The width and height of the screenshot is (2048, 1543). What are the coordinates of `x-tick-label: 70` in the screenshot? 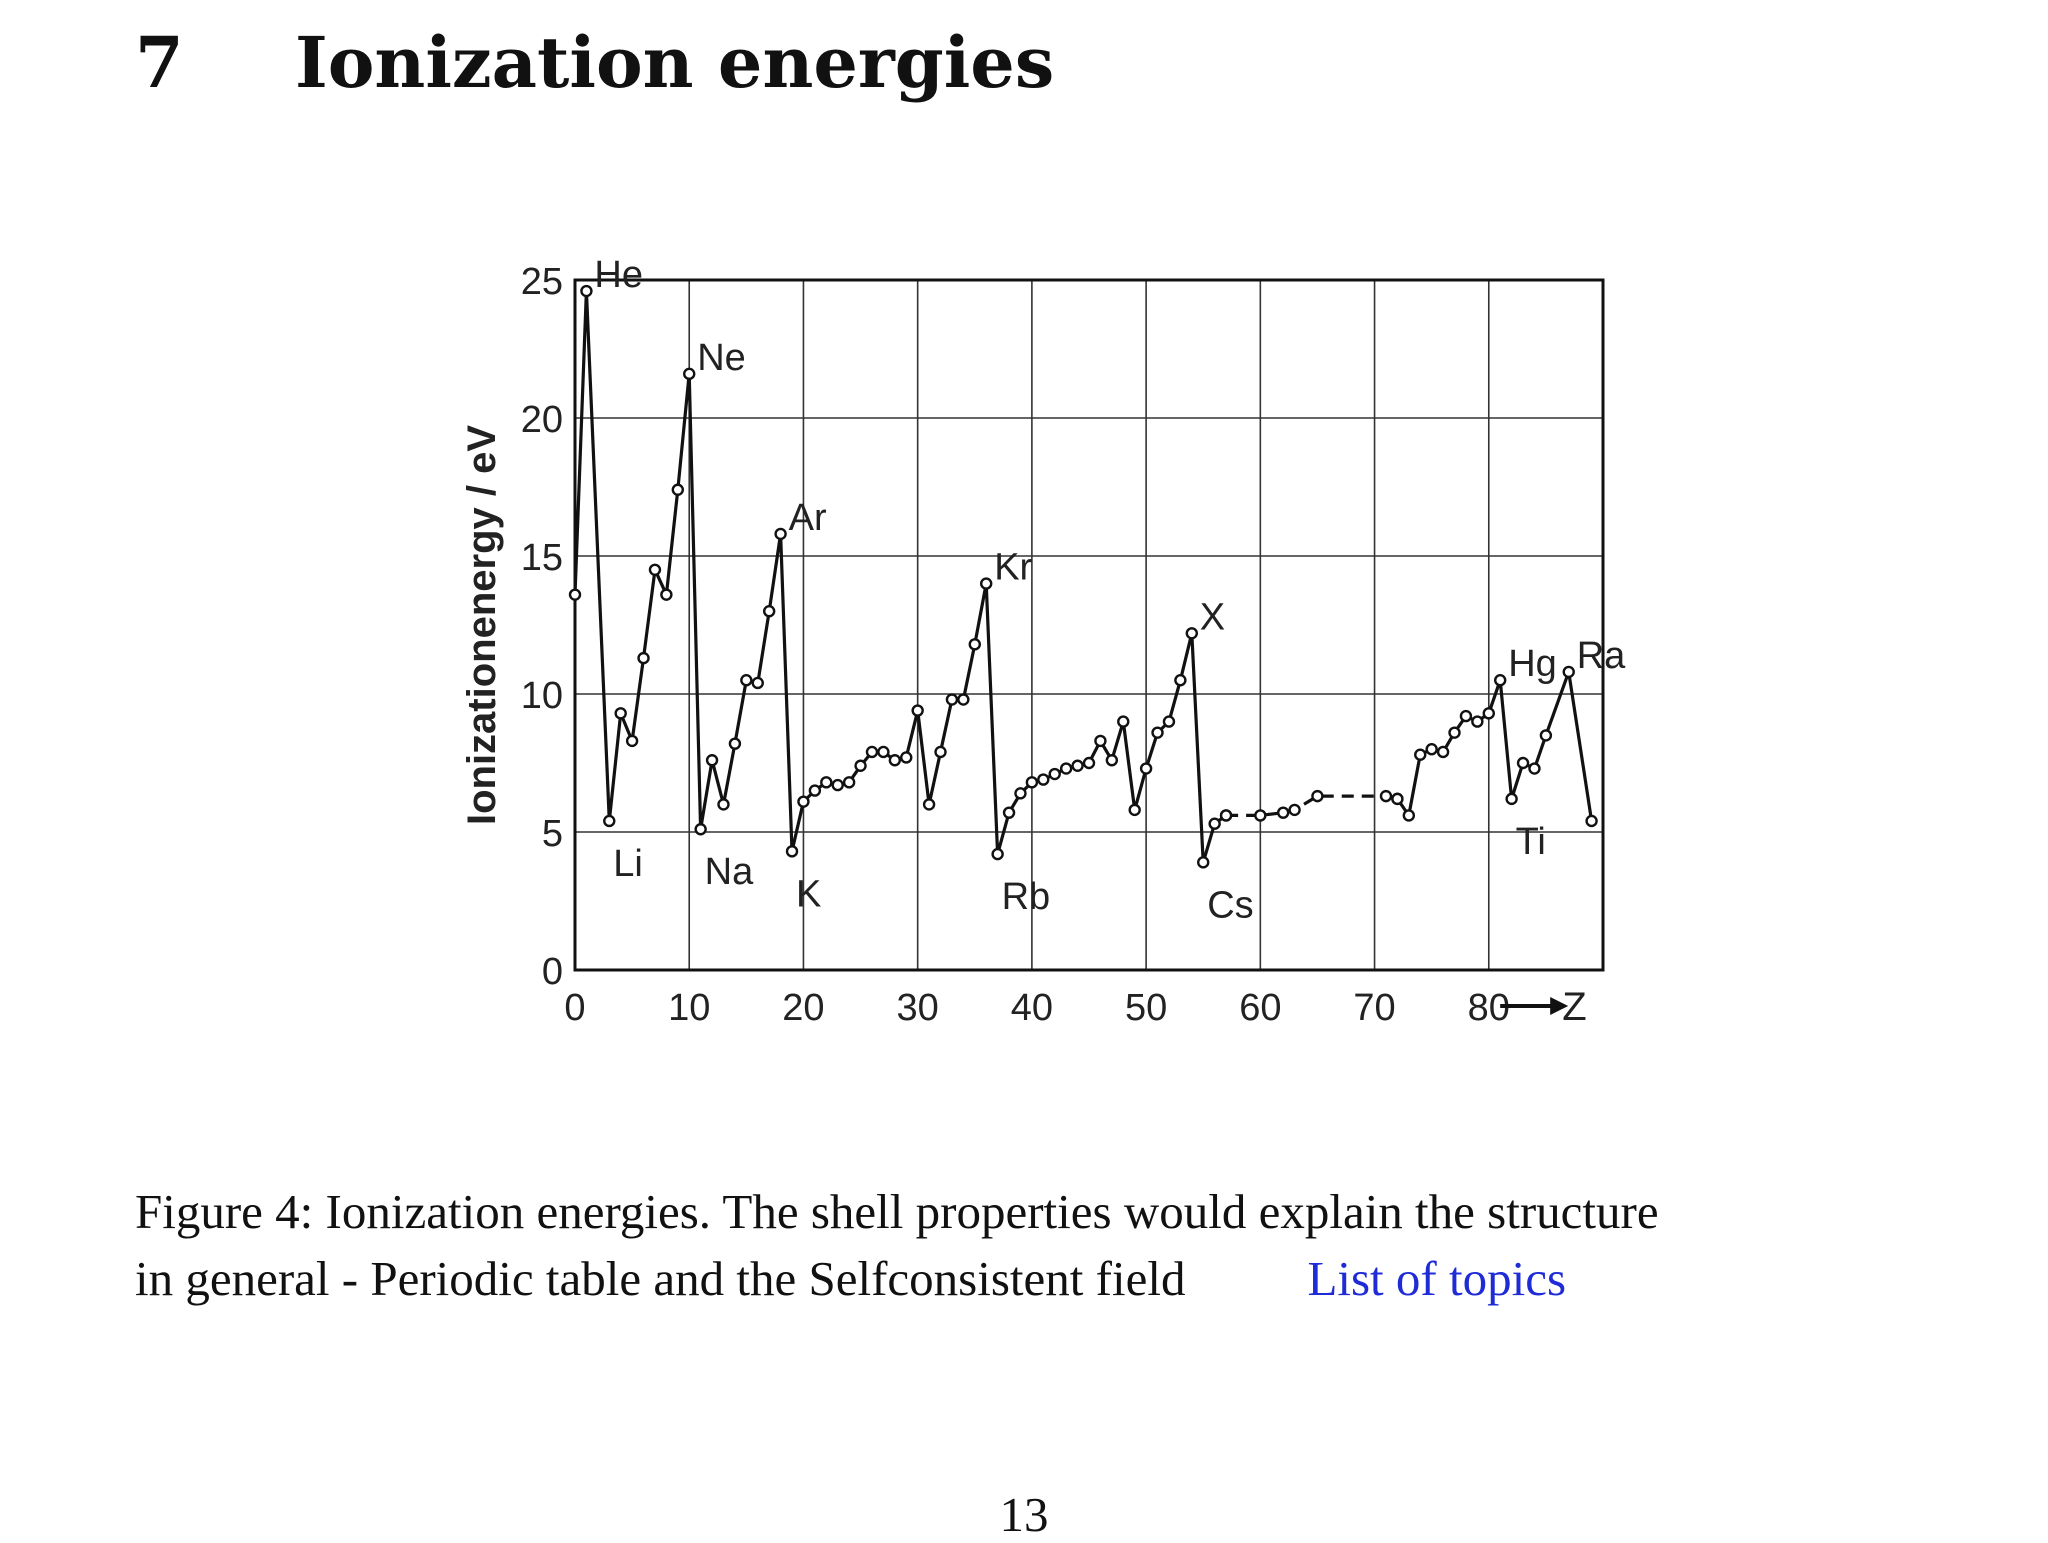 It's located at (1374, 1008).